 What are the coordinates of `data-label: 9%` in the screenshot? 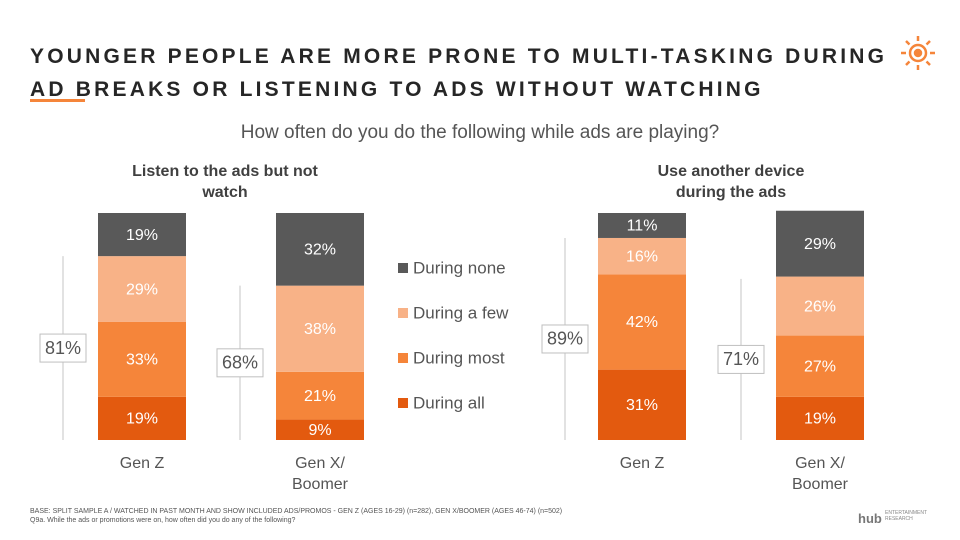 It's located at (319, 430).